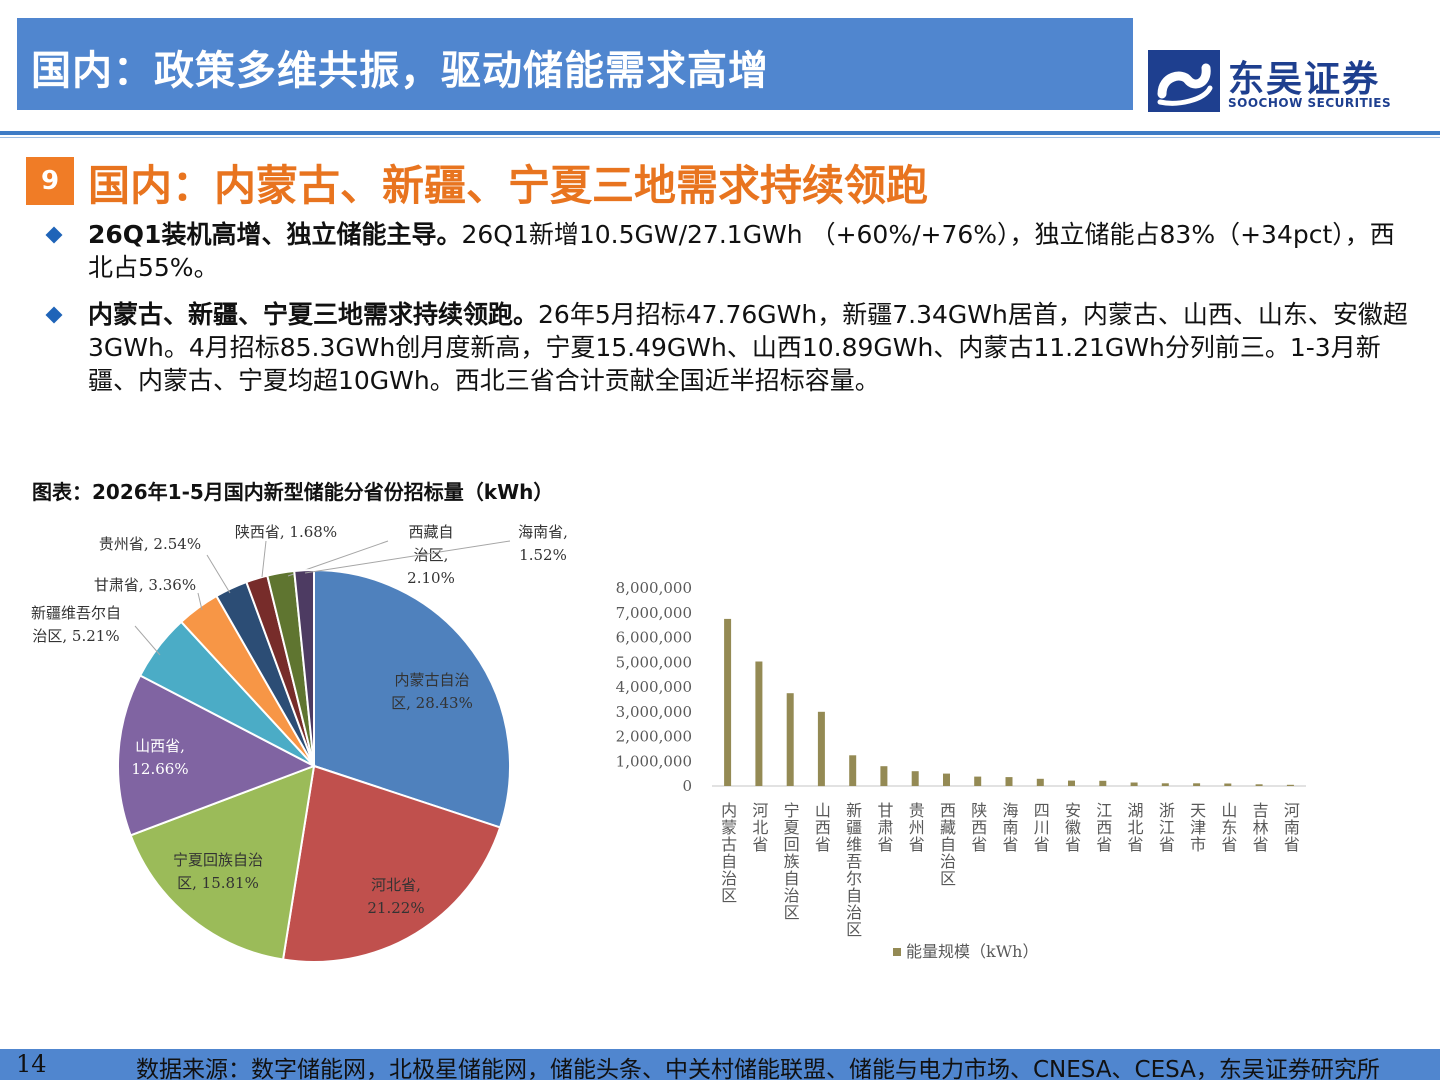 This screenshot has width=1440, height=1084. What do you see at coordinates (275, 234) in the screenshot?
I see `bullet-1-bold: 26Q1装机高增、独立储能主导。` at bounding box center [275, 234].